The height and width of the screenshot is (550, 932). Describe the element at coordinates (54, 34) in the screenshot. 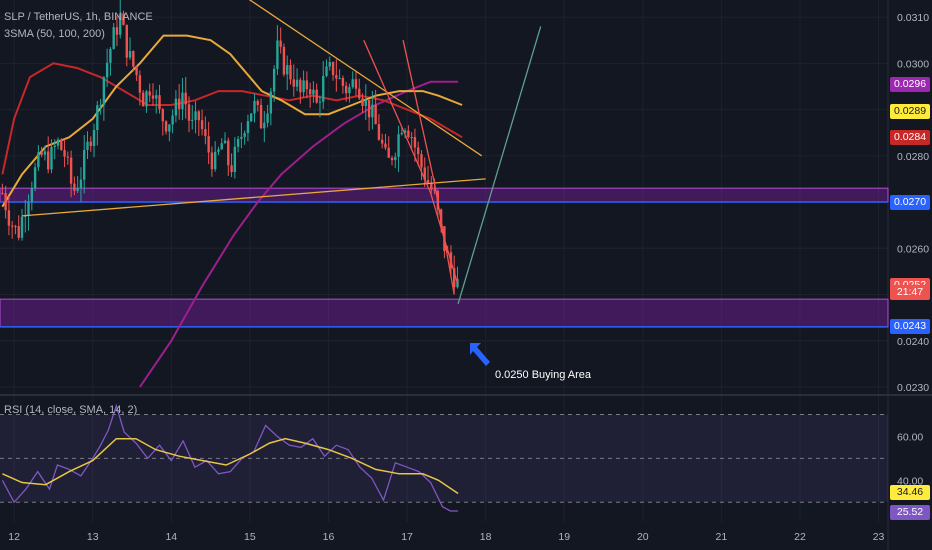

I see `sma-legend: 3SMA (50, 100, 200)` at that location.